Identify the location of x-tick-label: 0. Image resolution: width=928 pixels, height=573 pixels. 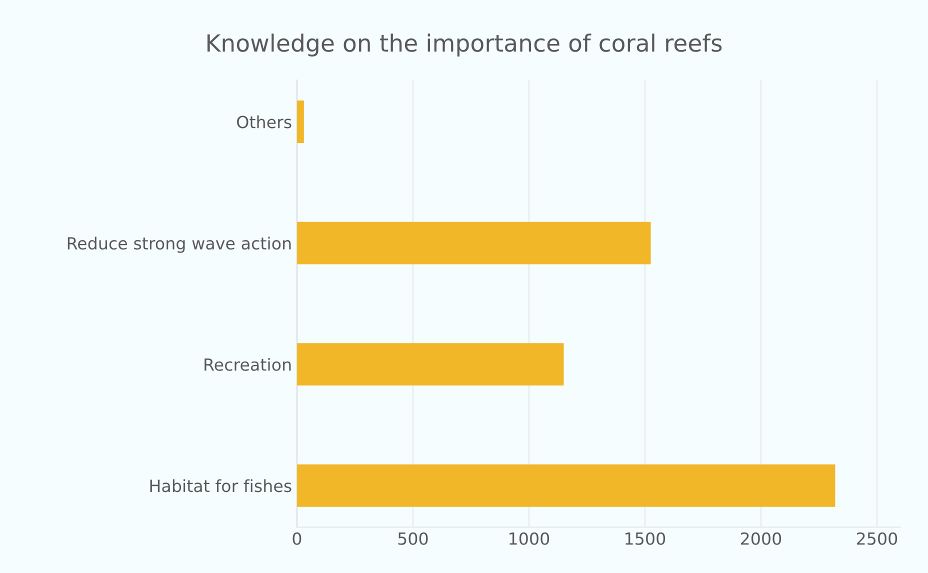
(297, 538).